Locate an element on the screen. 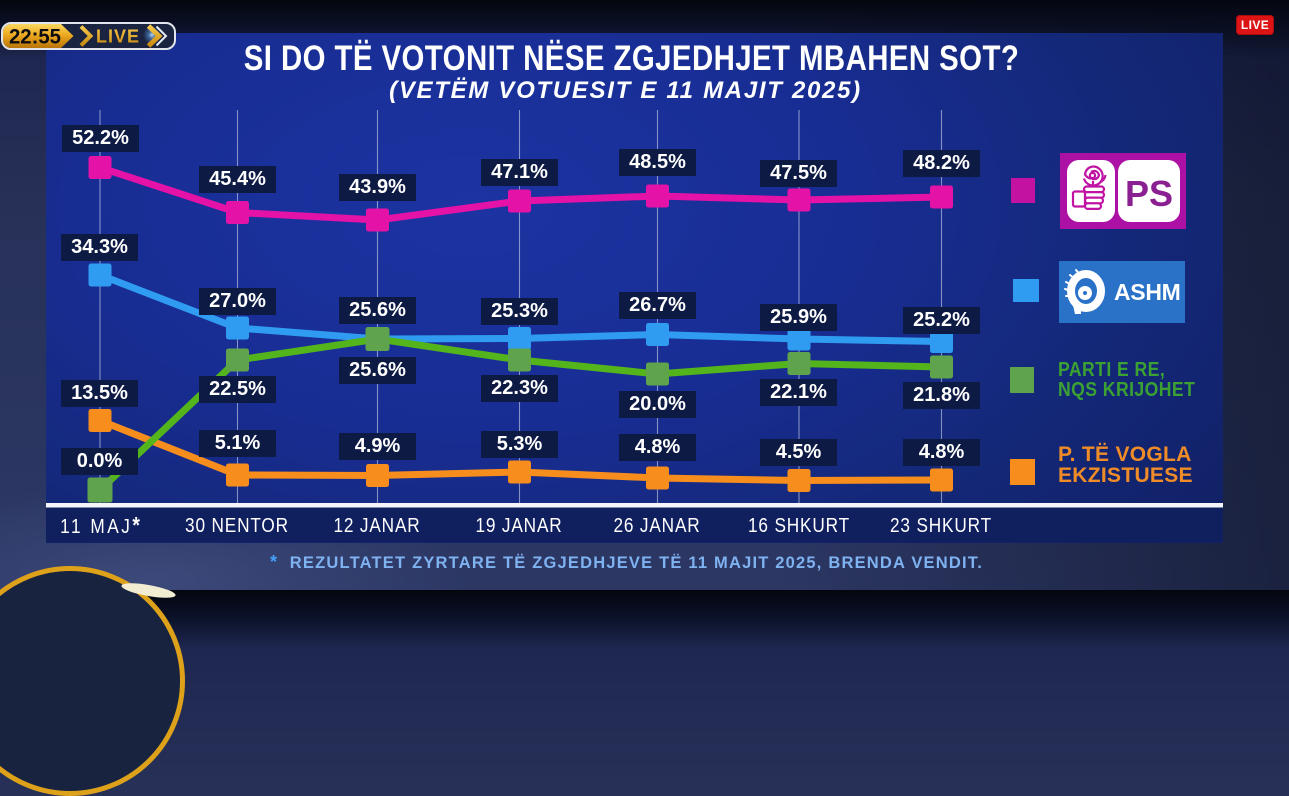 The image size is (1289, 796). svg-text: LIVE is located at coordinates (118, 37).